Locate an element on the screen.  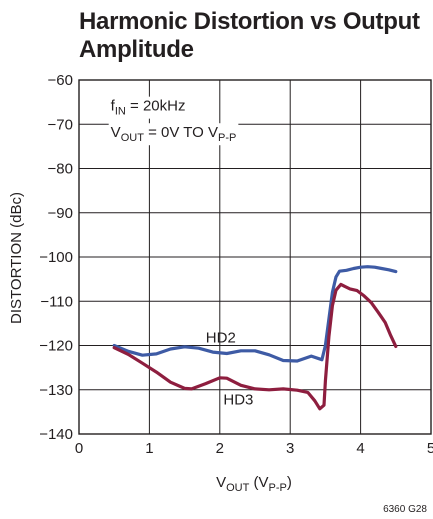
y-tick-label: −140 is located at coordinates (56, 434).